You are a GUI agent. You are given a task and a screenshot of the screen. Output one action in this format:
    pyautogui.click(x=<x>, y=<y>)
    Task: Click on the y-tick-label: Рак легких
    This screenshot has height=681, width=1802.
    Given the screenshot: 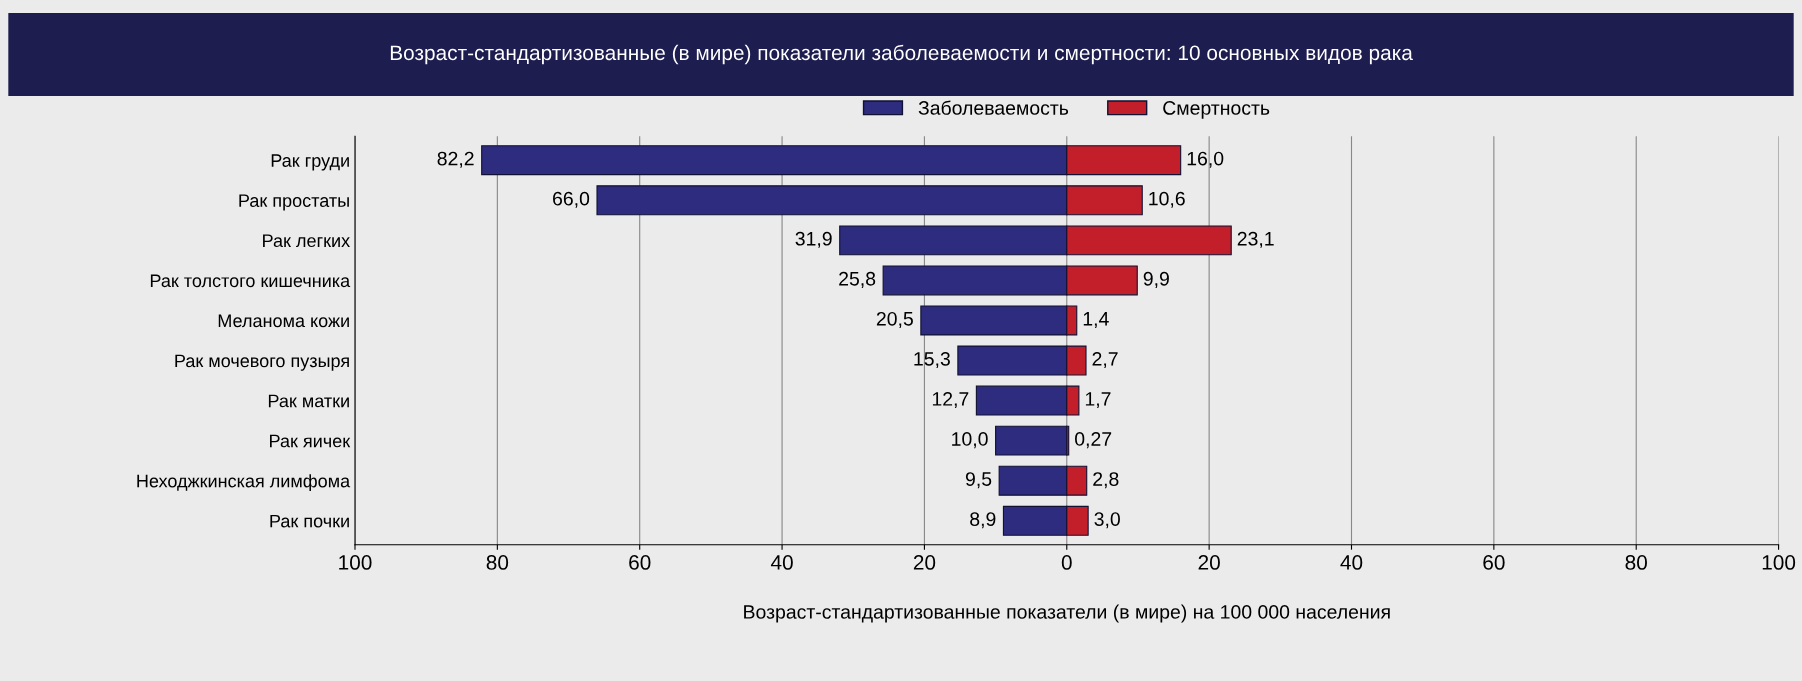 What is the action you would take?
    pyautogui.click(x=306, y=241)
    